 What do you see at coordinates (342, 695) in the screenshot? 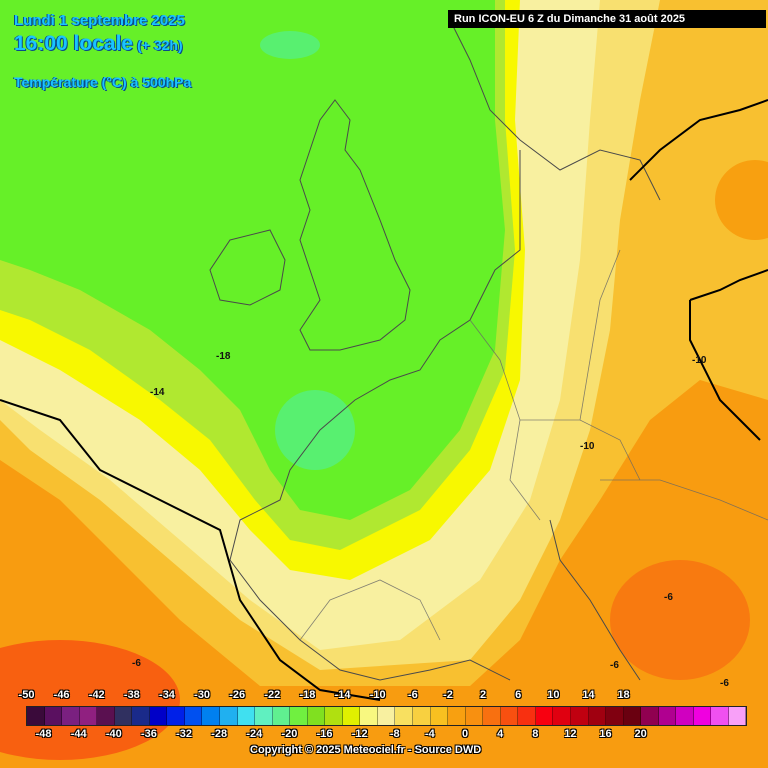
I see `legend-label-top: -14` at bounding box center [342, 695].